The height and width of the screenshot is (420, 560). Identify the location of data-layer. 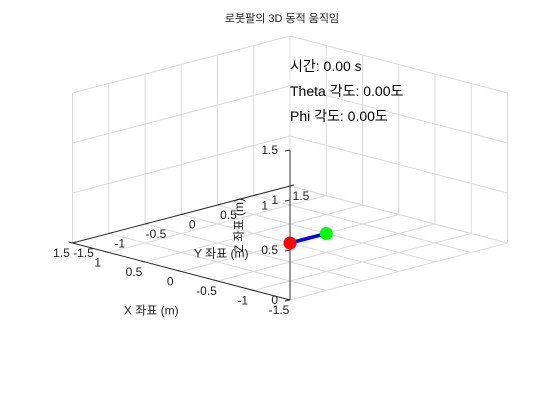
(308, 238).